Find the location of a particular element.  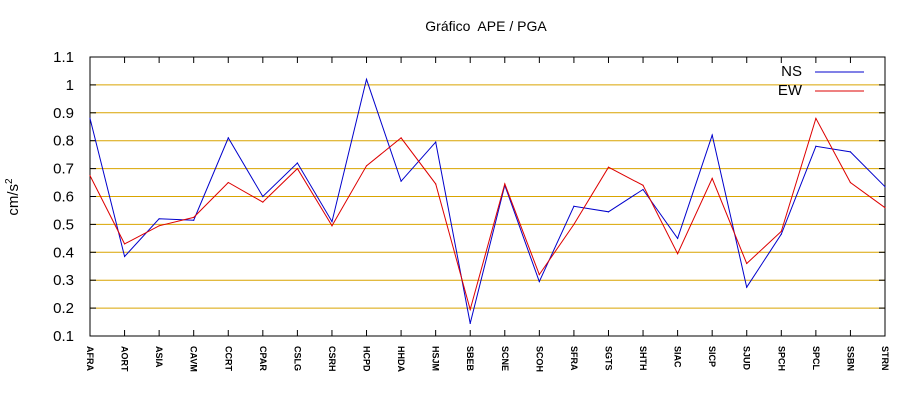

x-tick-label: SICP is located at coordinates (712, 356).